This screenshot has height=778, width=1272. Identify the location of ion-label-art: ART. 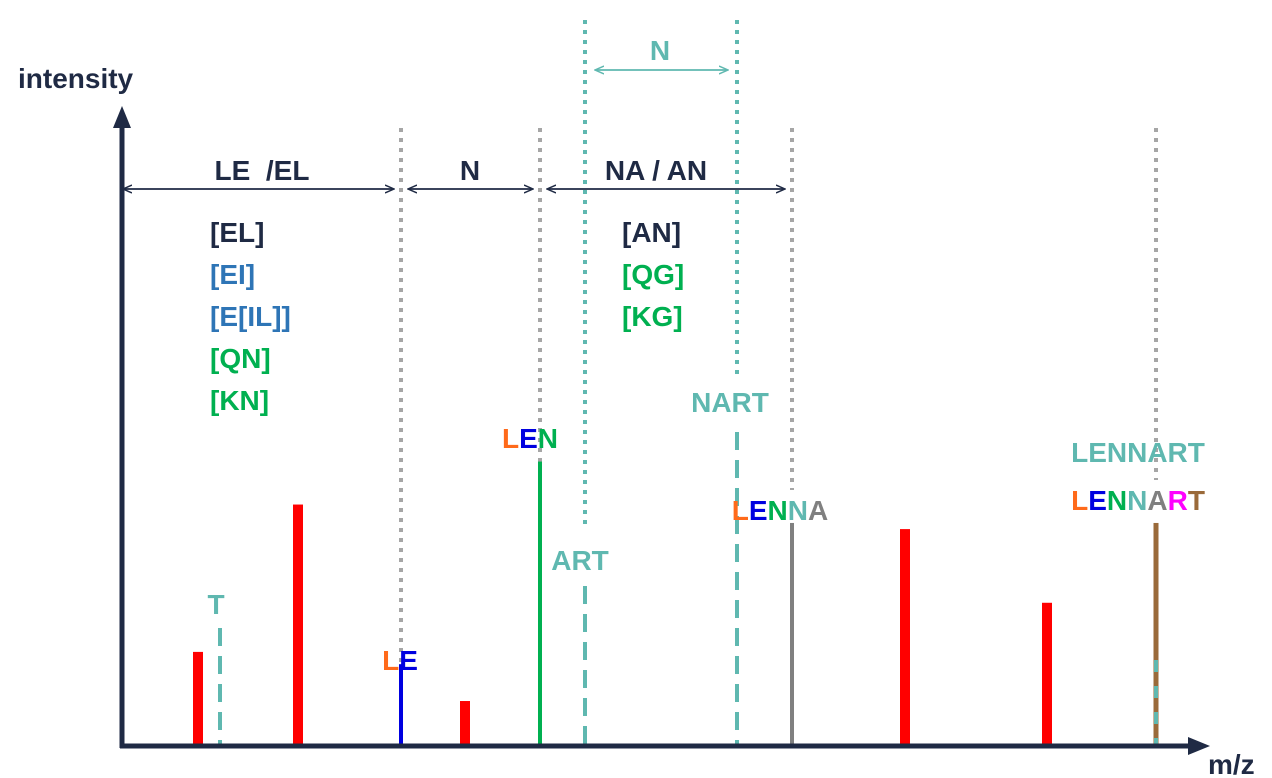
(580, 560).